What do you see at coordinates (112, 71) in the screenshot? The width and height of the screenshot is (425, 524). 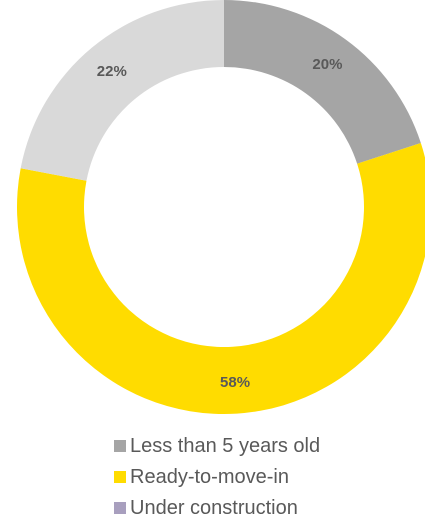 I see `slice-value-label: 22%` at bounding box center [112, 71].